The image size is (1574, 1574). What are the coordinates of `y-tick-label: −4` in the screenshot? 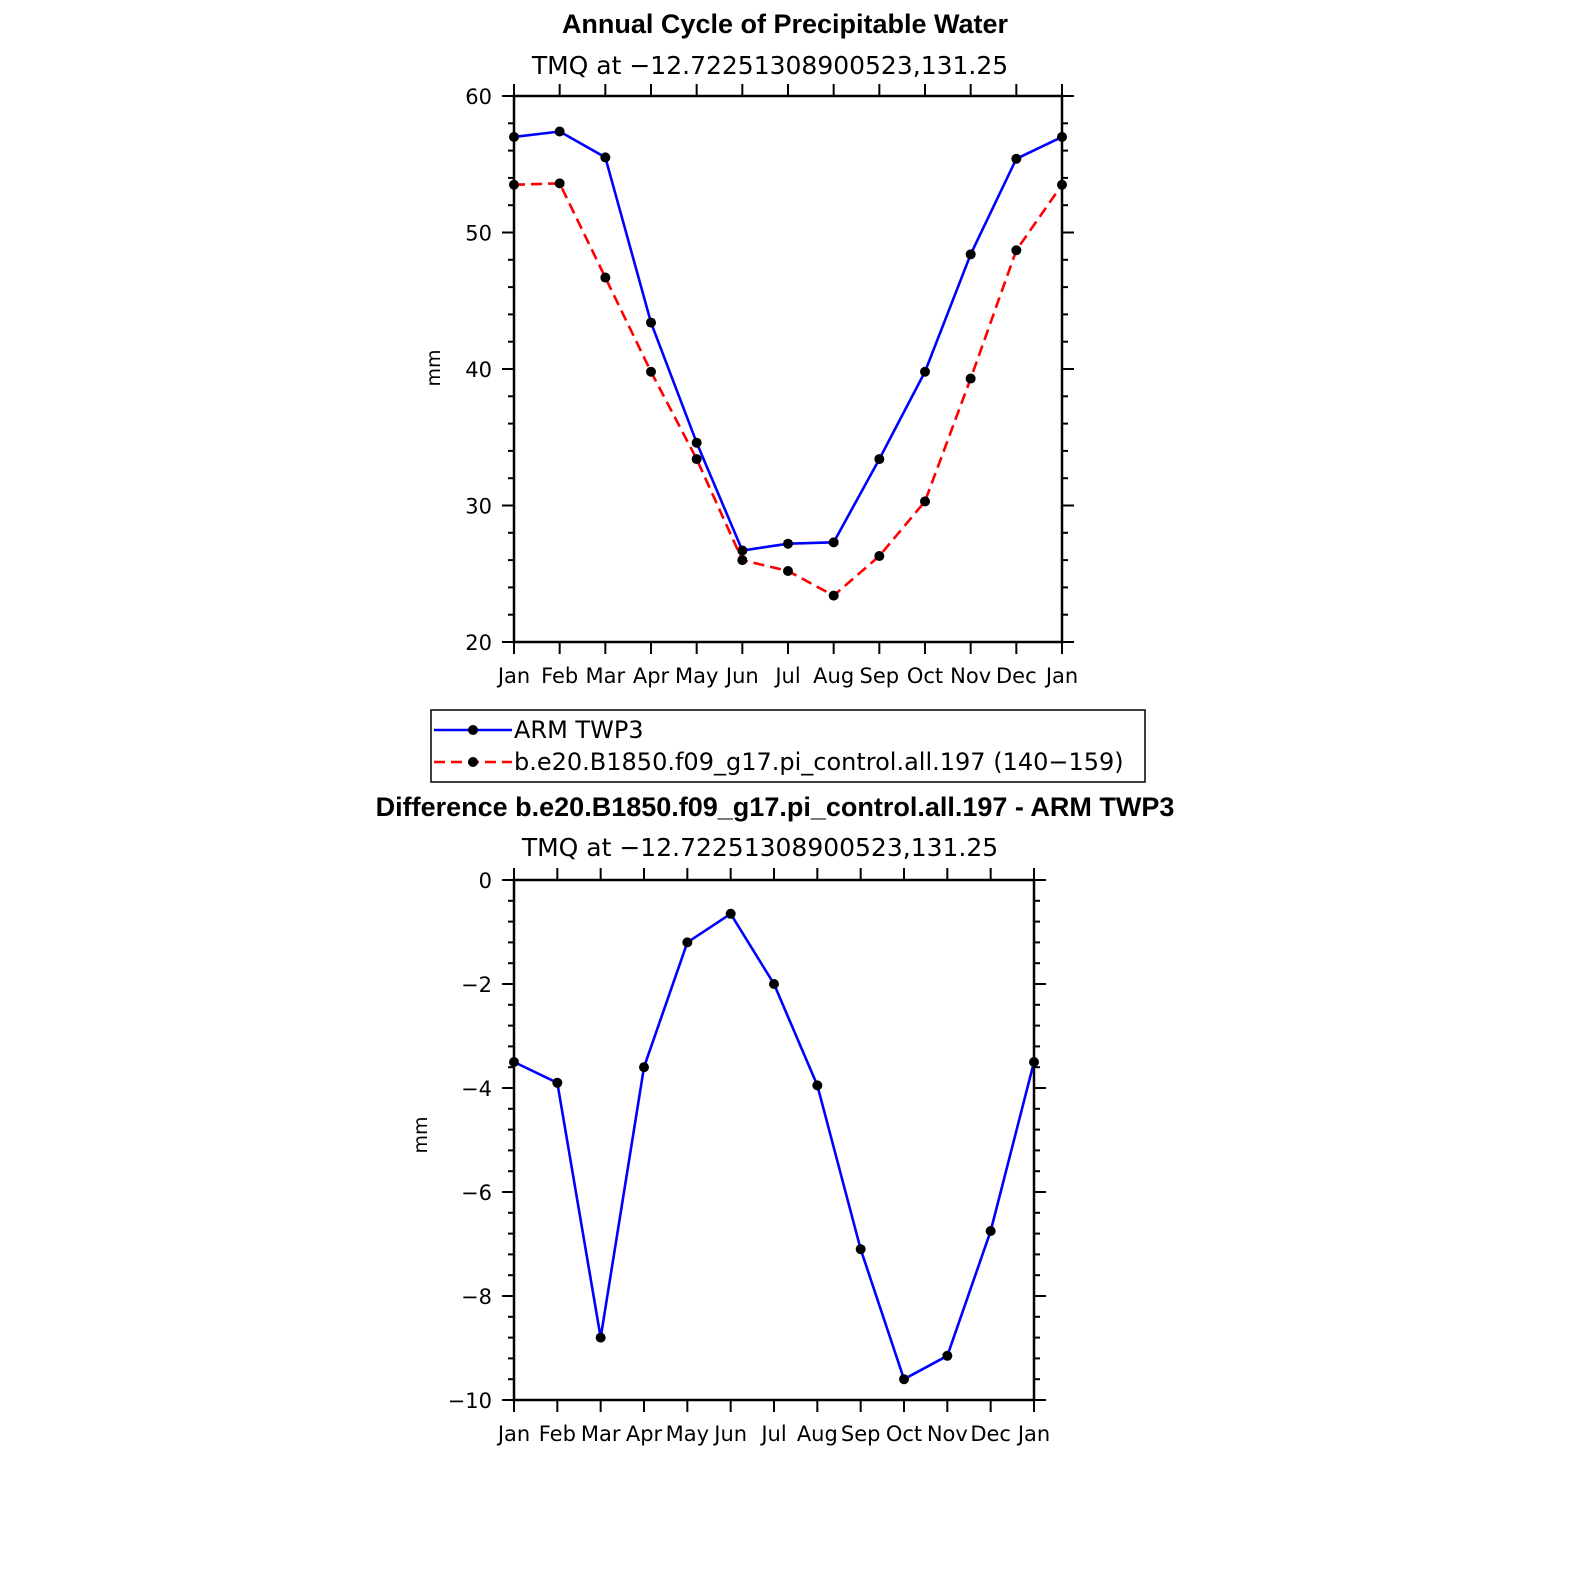 It's located at (476, 1089).